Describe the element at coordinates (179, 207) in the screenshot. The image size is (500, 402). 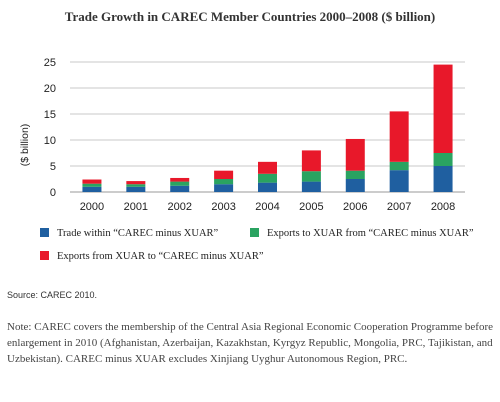
I see `x-tick-label: 2002` at that location.